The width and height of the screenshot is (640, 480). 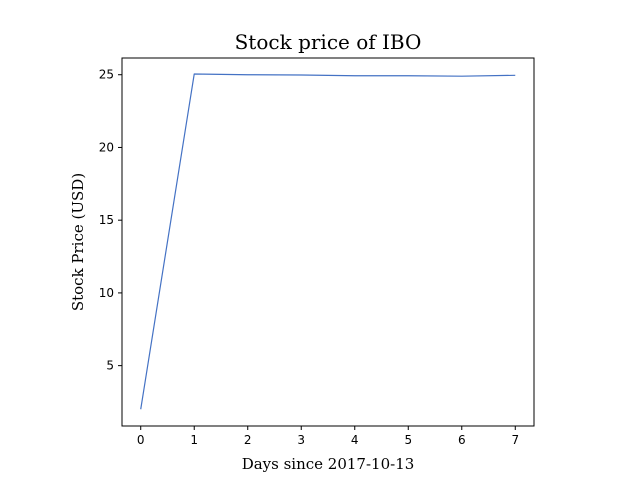 What do you see at coordinates (328, 42) in the screenshot?
I see `chart-title: Stock price of IBO` at bounding box center [328, 42].